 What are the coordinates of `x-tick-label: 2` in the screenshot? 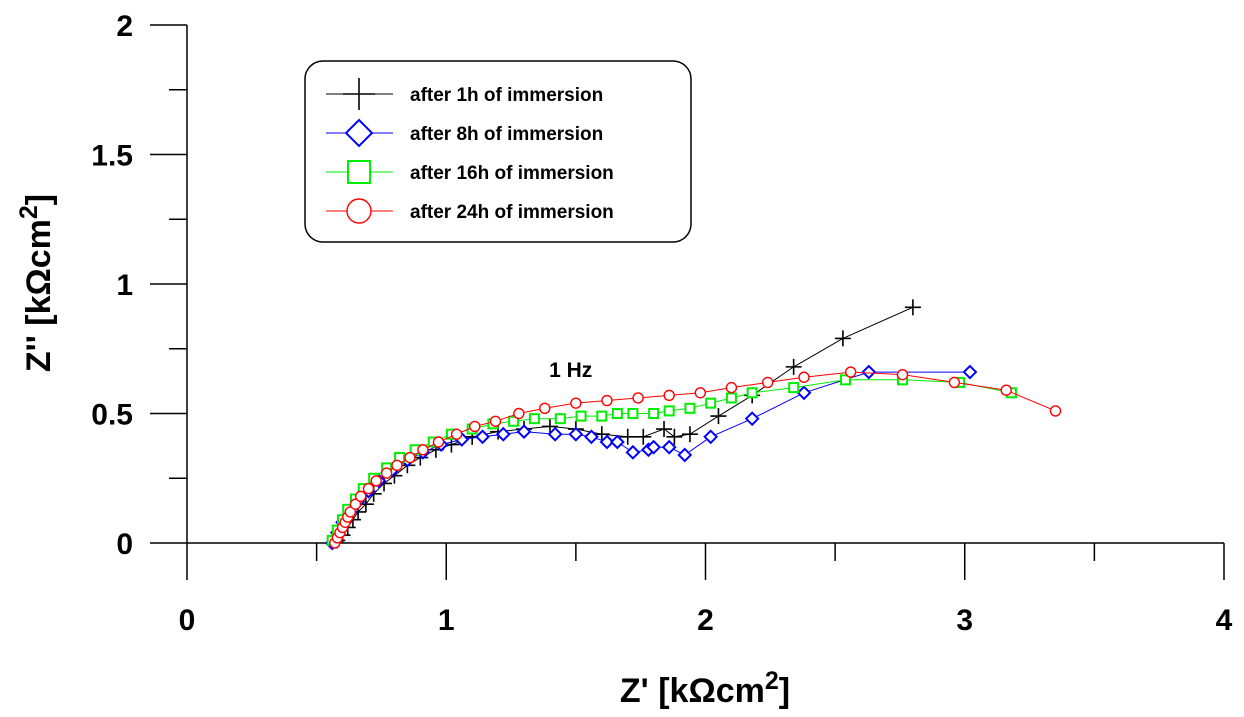 It's located at (705, 620).